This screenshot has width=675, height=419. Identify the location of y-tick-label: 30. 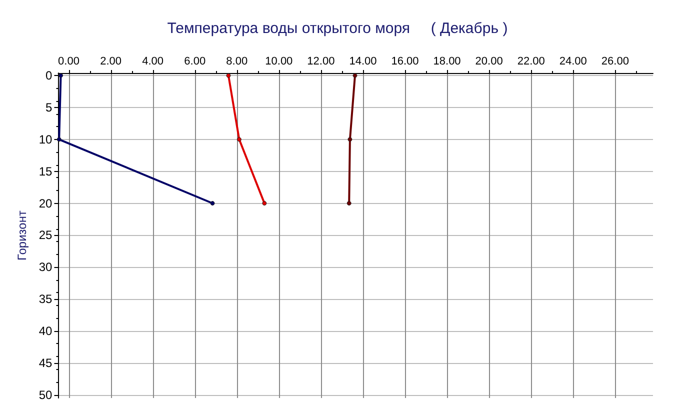
(45, 267).